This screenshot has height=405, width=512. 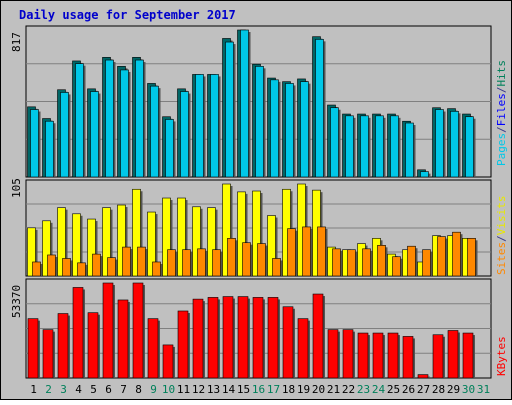 What do you see at coordinates (501, 149) in the screenshot?
I see `legend-pages-files-hits-item-0: Pages` at bounding box center [501, 149].